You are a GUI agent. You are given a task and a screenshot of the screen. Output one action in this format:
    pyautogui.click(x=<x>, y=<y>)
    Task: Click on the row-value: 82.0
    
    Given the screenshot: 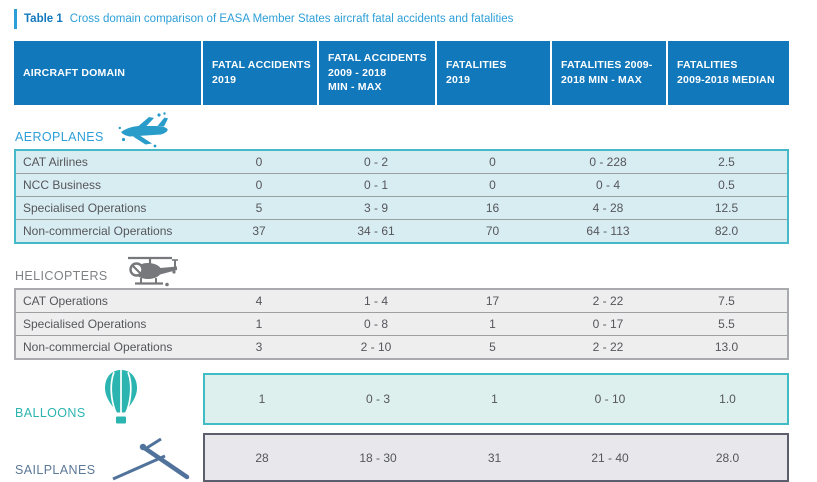 What is the action you would take?
    pyautogui.click(x=726, y=231)
    